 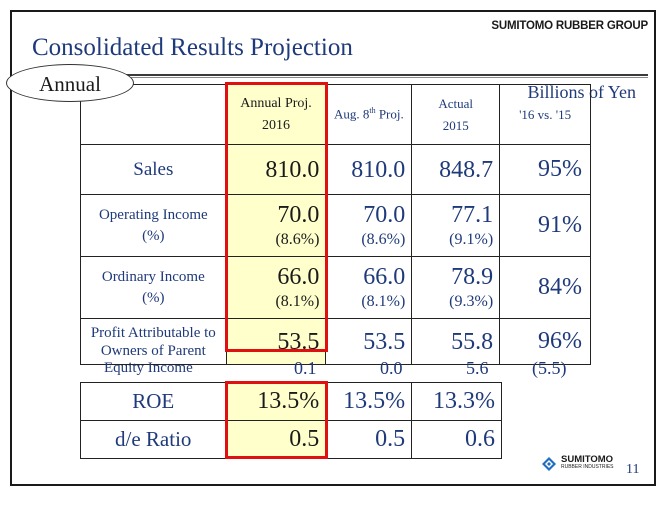 What do you see at coordinates (549, 368) in the screenshot?
I see `compare-value: (5.5)` at bounding box center [549, 368].